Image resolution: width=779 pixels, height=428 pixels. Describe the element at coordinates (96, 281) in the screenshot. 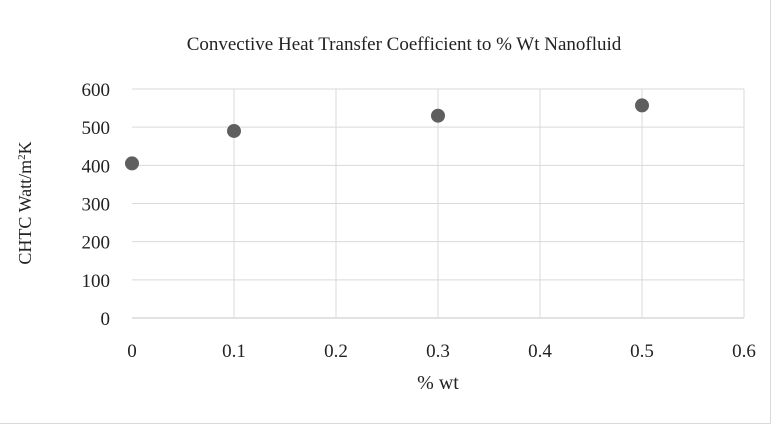

I see `y-tick-label: 100` at that location.